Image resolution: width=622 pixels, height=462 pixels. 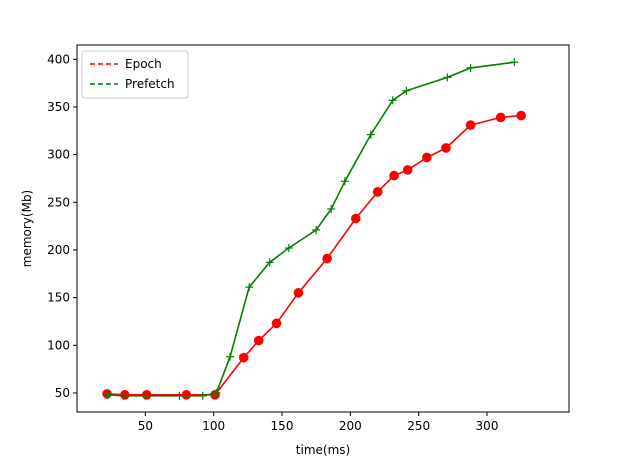 I want to click on x-tick-label: 50, so click(x=145, y=426).